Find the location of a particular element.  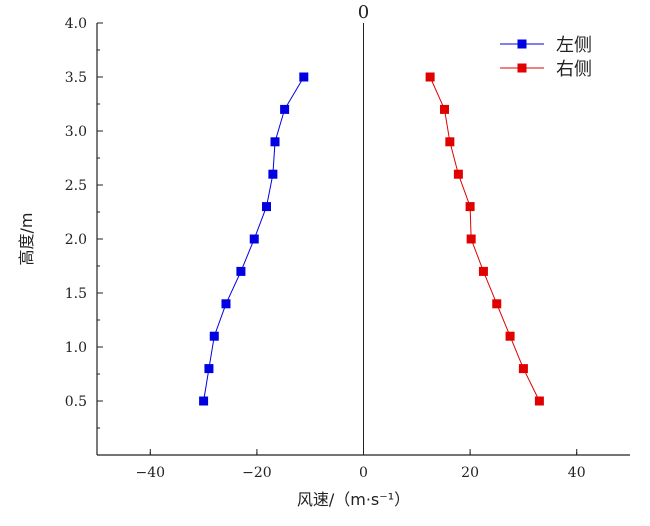

x-tick-label: 20 is located at coordinates (470, 473).